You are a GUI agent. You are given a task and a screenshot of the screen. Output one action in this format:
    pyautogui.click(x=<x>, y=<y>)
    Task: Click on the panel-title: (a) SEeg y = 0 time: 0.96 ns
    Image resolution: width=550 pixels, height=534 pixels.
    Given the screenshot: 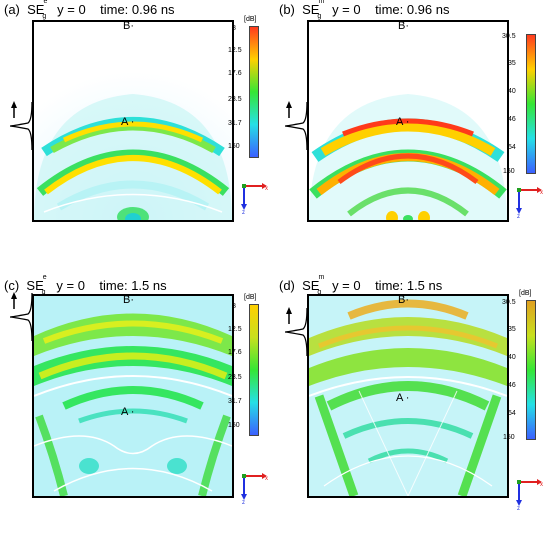 What is the action you would take?
    pyautogui.click(x=89, y=10)
    